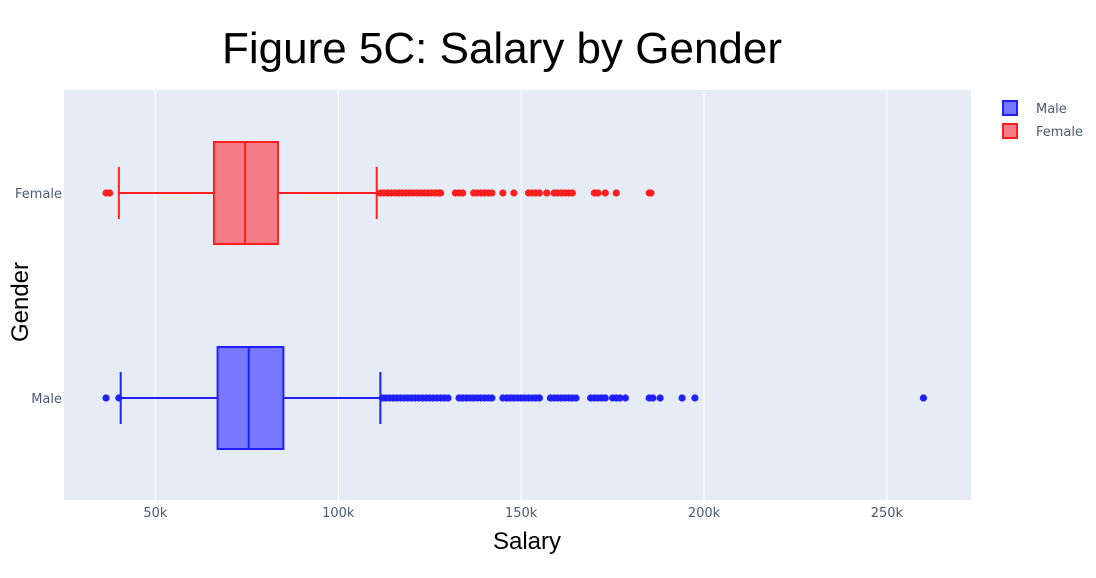 The height and width of the screenshot is (578, 1096). I want to click on box-female, so click(378, 193).